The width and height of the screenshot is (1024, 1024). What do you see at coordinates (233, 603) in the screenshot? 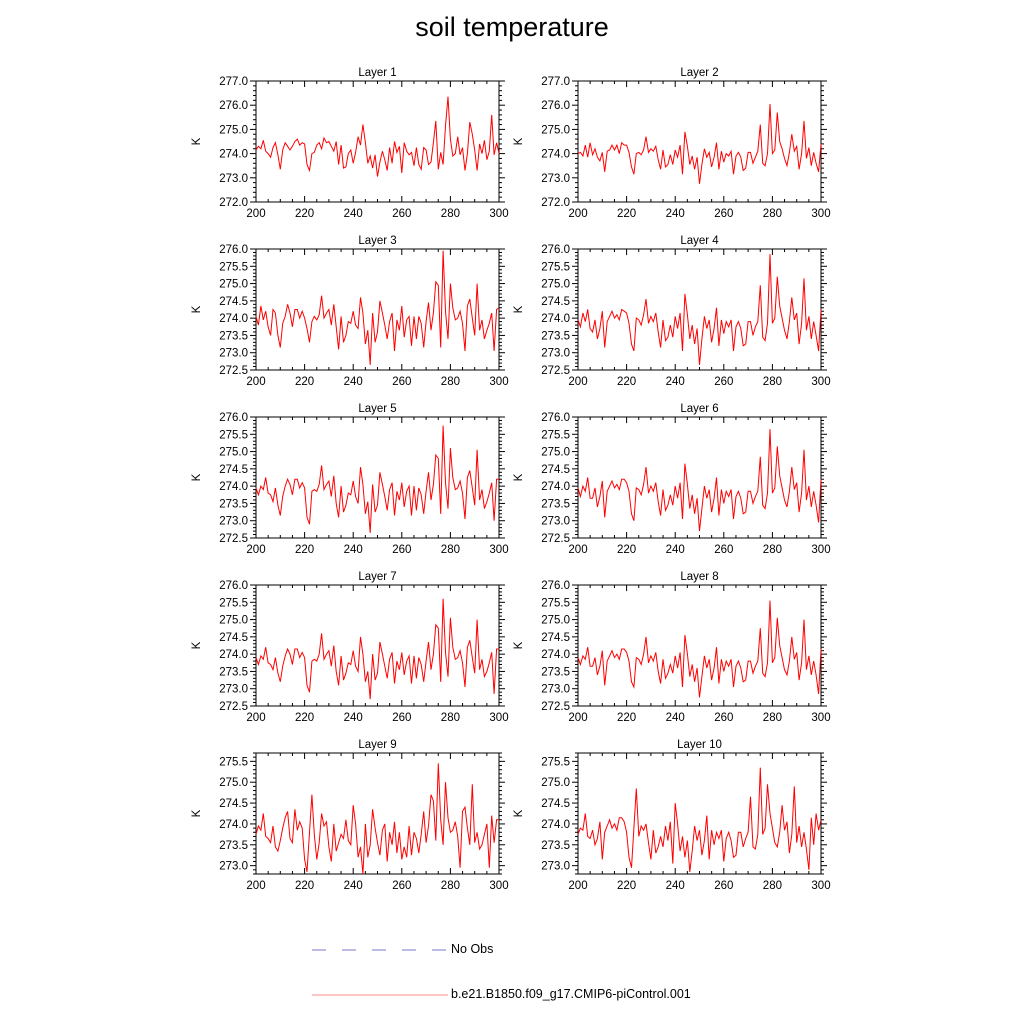
I see `panel-7-ytick-label: 275.5` at bounding box center [233, 603].